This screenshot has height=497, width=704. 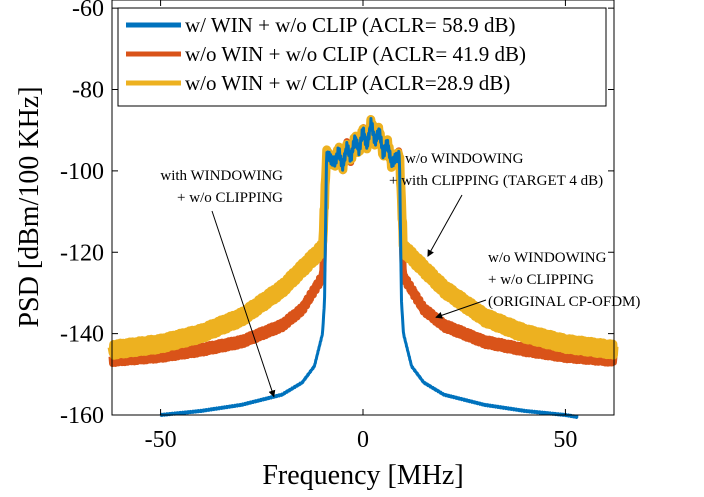 I want to click on y-axis-title: PSD [dBm/100 KHz], so click(x=29, y=206).